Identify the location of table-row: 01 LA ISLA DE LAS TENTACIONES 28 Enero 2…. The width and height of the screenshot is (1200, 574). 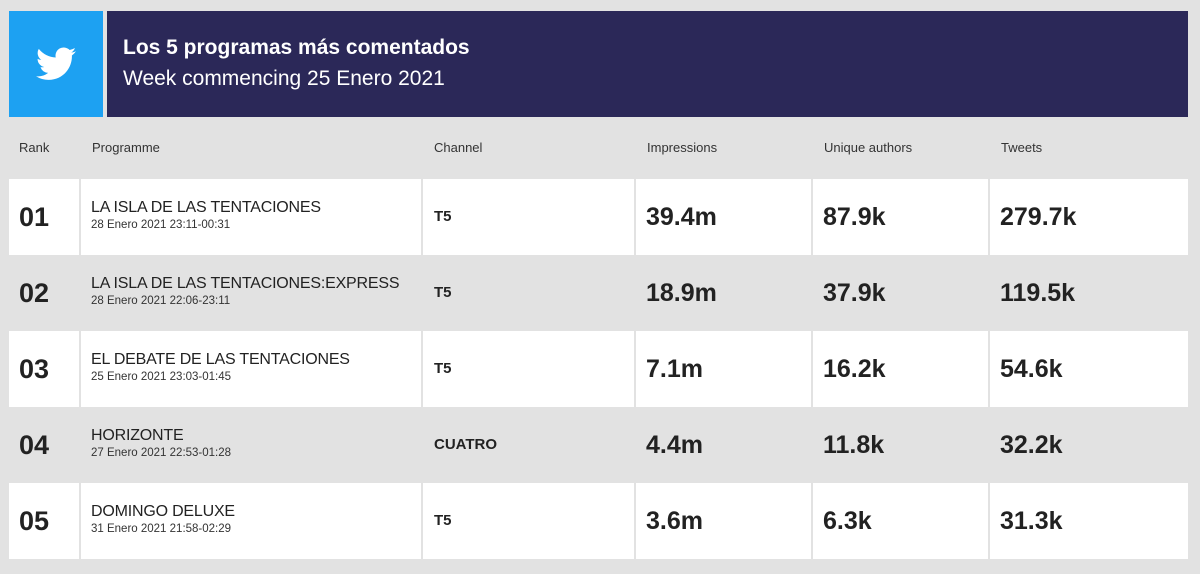
(598, 217).